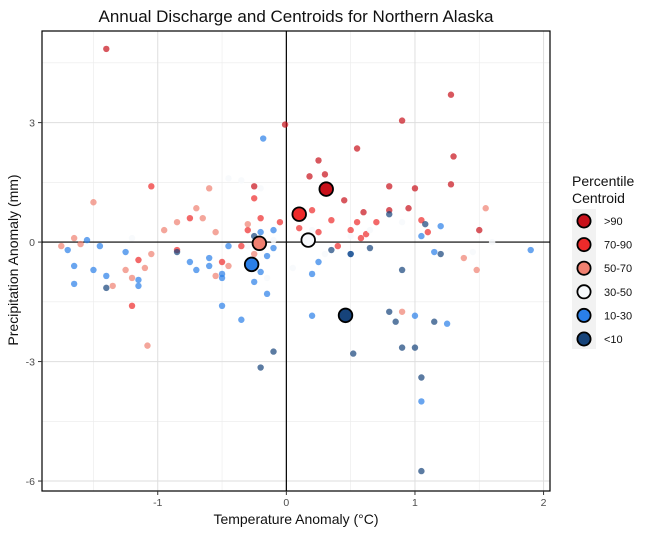  I want to click on legend-key-background, so click(584, 279).